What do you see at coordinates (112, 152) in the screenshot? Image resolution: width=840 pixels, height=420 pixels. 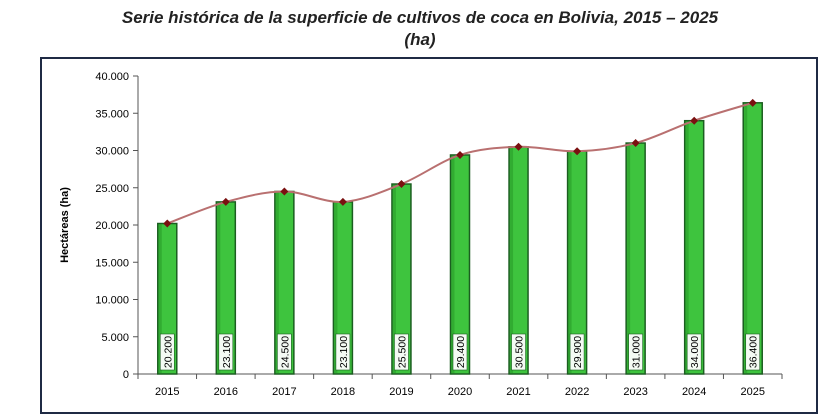 I see `y-tick-label: 30.000` at bounding box center [112, 152].